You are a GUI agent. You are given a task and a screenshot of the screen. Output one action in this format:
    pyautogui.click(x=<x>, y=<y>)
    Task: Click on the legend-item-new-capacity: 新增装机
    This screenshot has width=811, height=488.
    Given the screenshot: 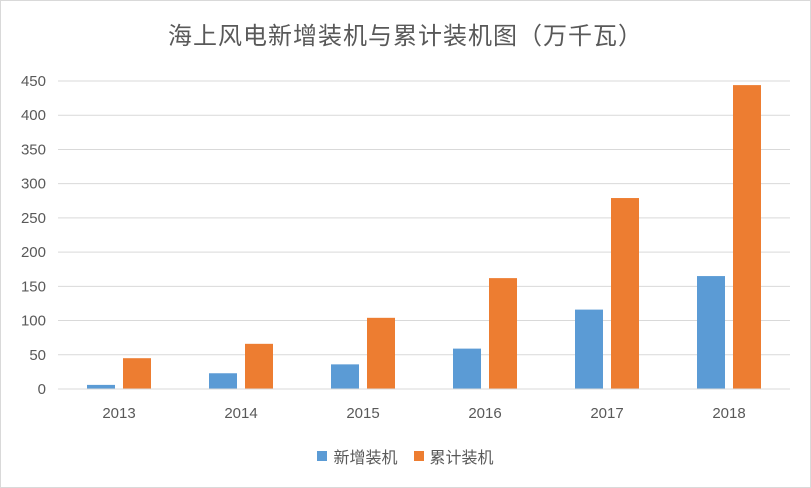 What is the action you would take?
    pyautogui.click(x=357, y=456)
    